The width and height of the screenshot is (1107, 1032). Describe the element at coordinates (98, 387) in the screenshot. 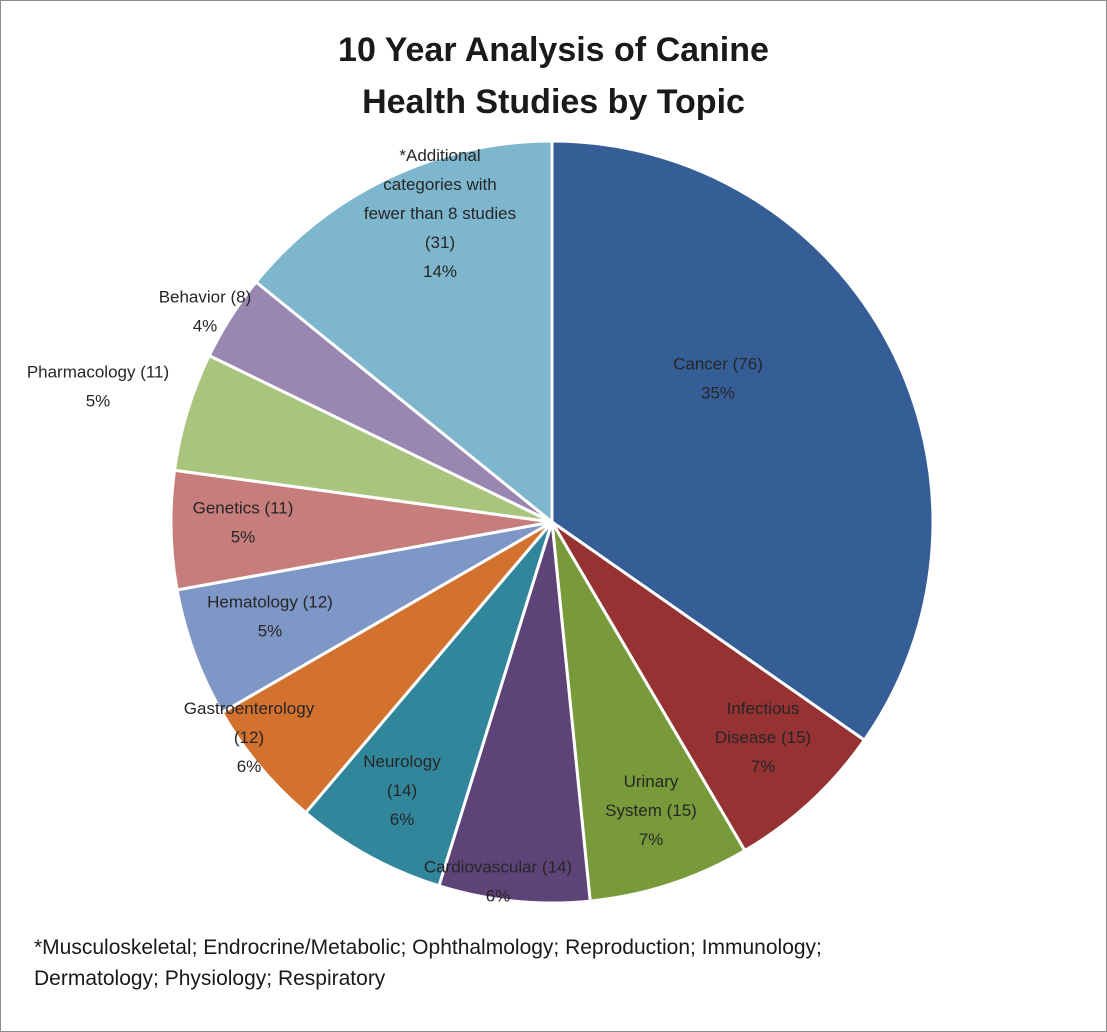

I see `pie-label-pharmacology: Pharmacology (11) 5%` at that location.